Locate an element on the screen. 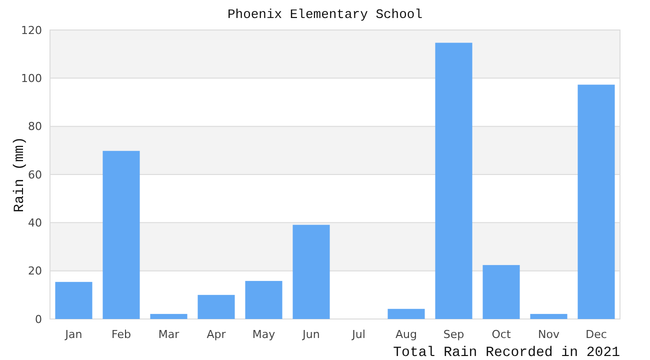  x-tick-label: May is located at coordinates (264, 334).